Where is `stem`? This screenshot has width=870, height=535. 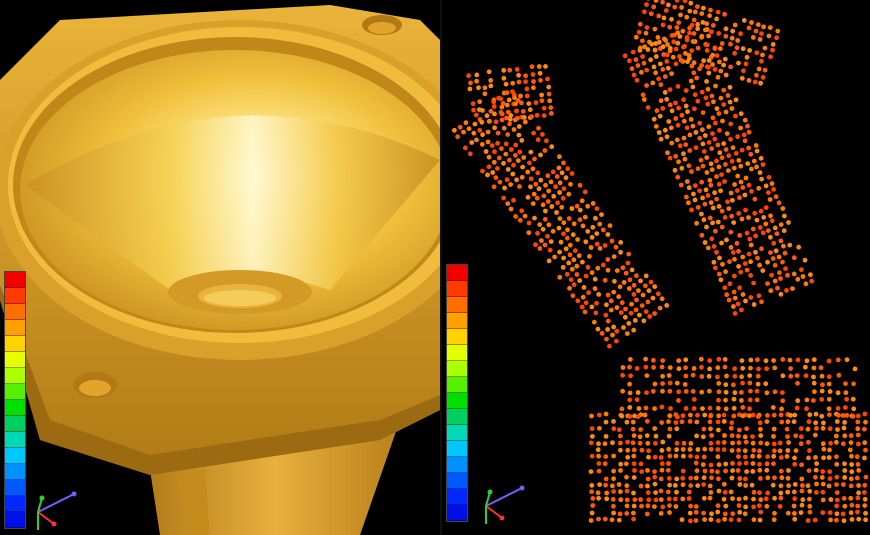
stem is located at coordinates (275, 477).